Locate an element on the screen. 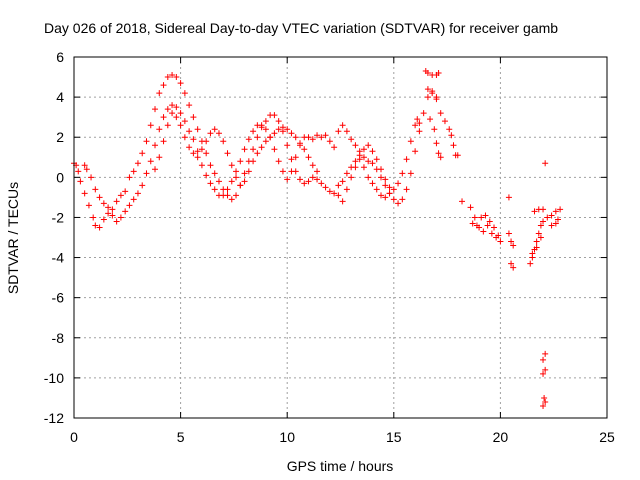 This screenshot has height=480, width=640. y-tick-label: -2 is located at coordinates (58, 217).